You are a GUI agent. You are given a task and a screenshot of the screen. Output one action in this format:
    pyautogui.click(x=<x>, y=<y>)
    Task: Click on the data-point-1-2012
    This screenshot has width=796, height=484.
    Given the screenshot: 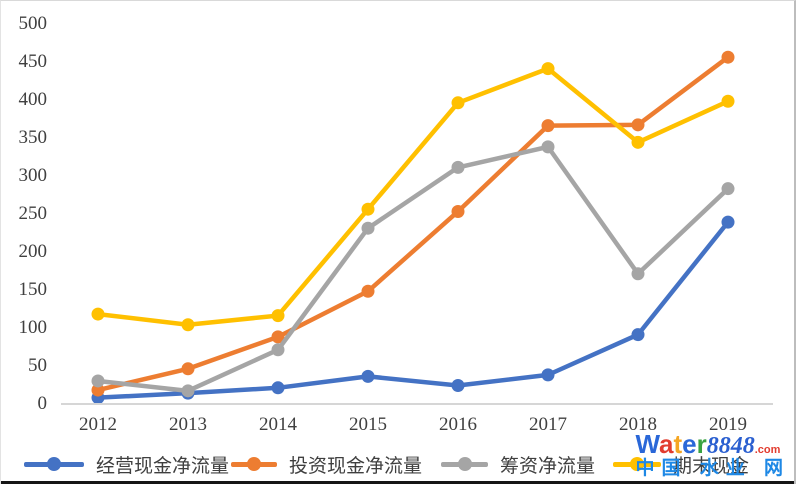 What is the action you would take?
    pyautogui.click(x=98, y=390)
    